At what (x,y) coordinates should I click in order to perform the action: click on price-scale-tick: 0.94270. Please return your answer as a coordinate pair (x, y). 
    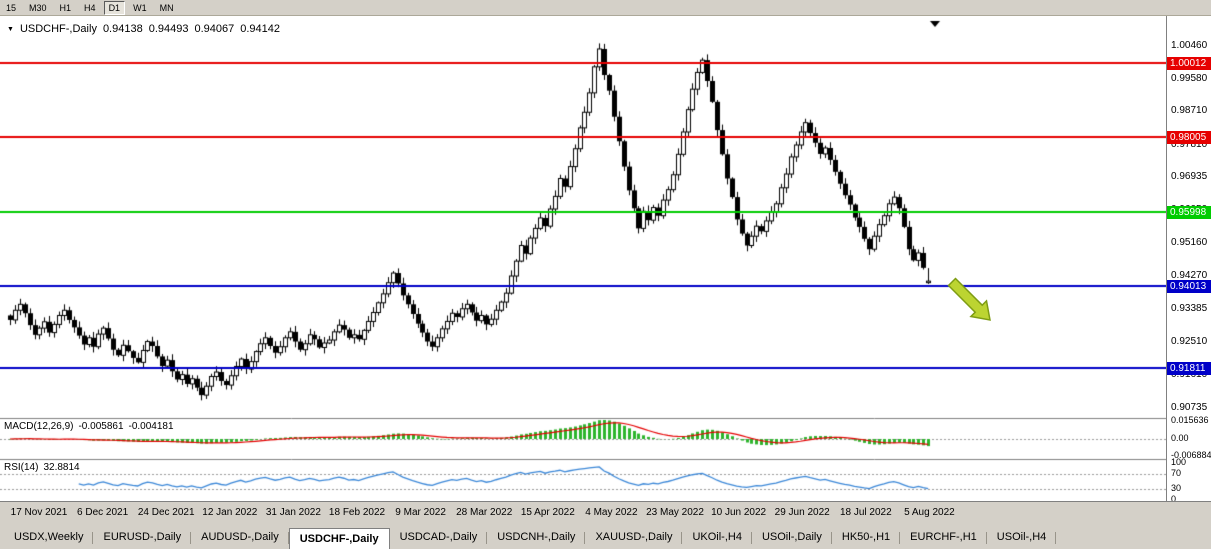
    Looking at the image, I should click on (1189, 276).